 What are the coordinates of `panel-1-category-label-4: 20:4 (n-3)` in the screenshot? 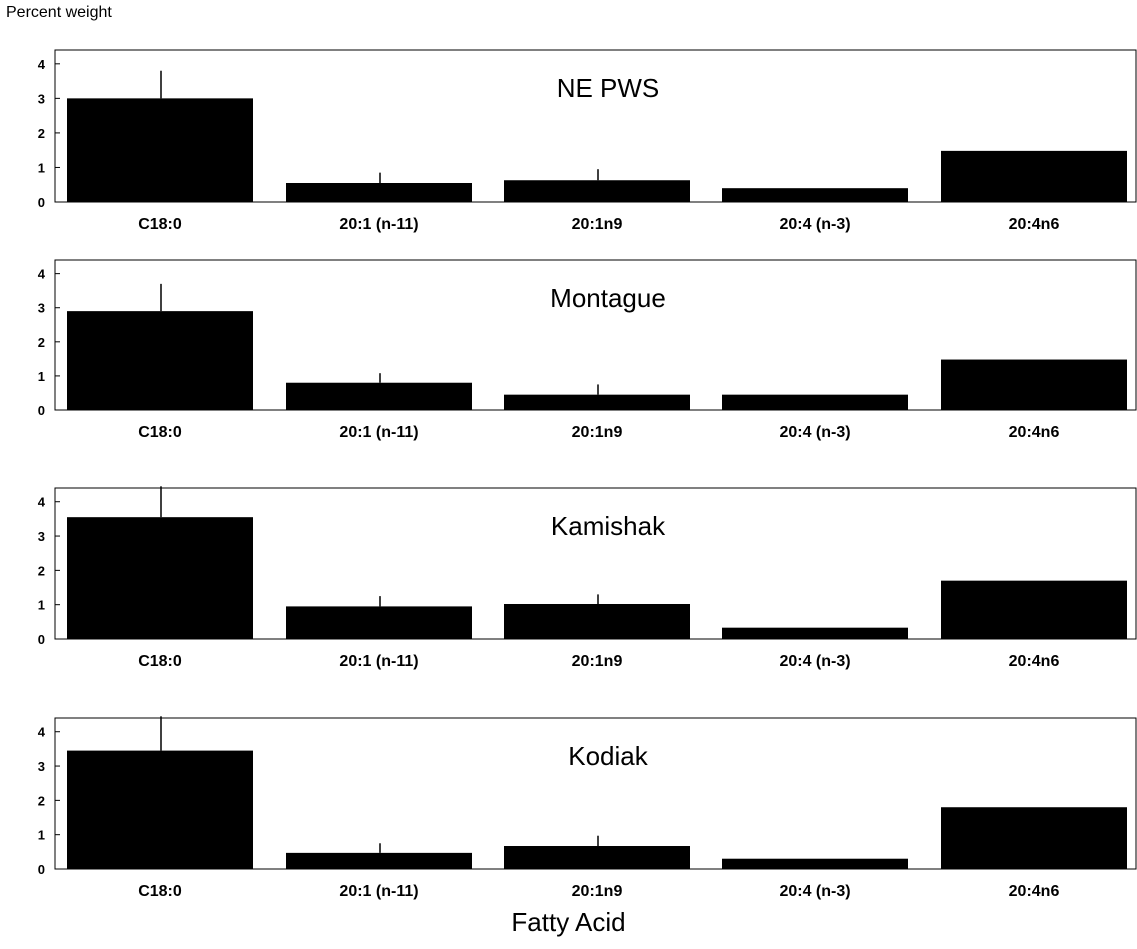 It's located at (814, 224).